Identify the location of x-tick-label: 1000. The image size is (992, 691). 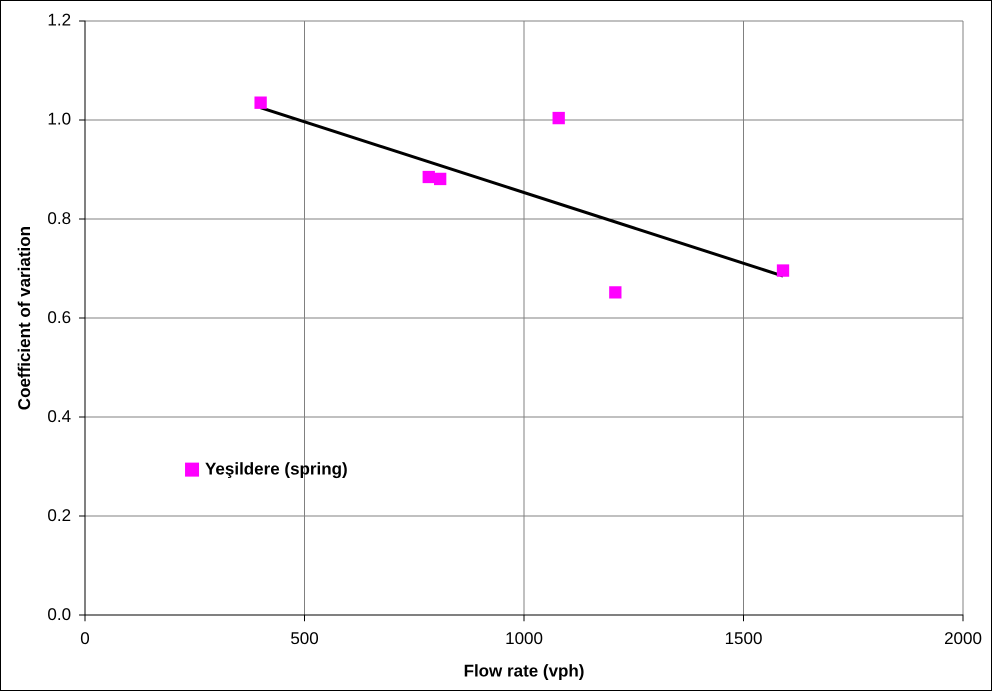
(524, 638).